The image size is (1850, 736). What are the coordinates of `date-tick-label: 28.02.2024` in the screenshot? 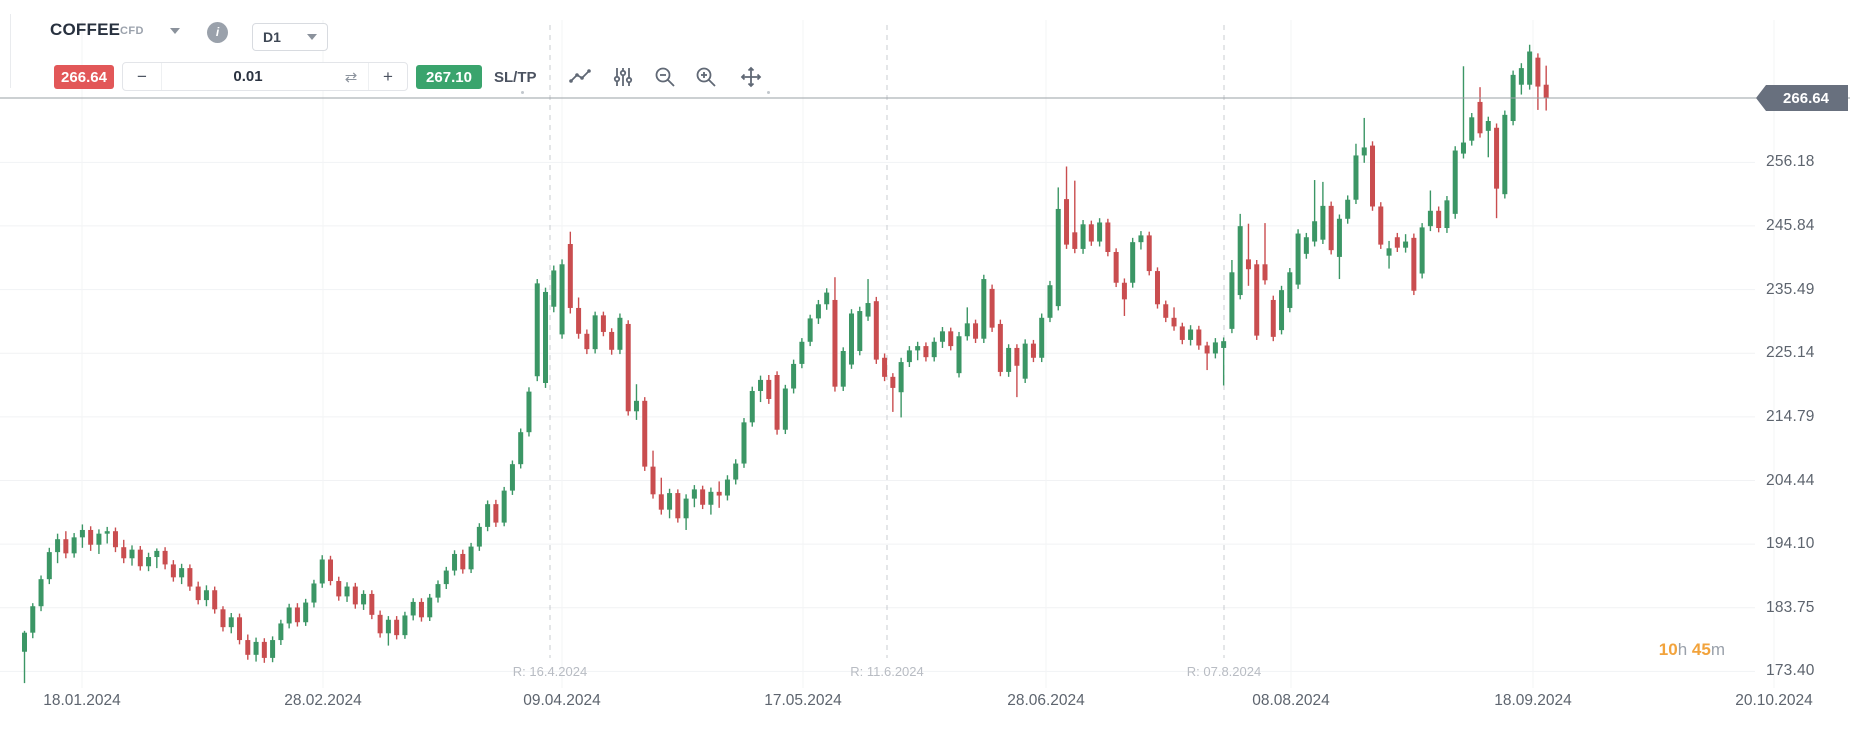 It's located at (323, 700).